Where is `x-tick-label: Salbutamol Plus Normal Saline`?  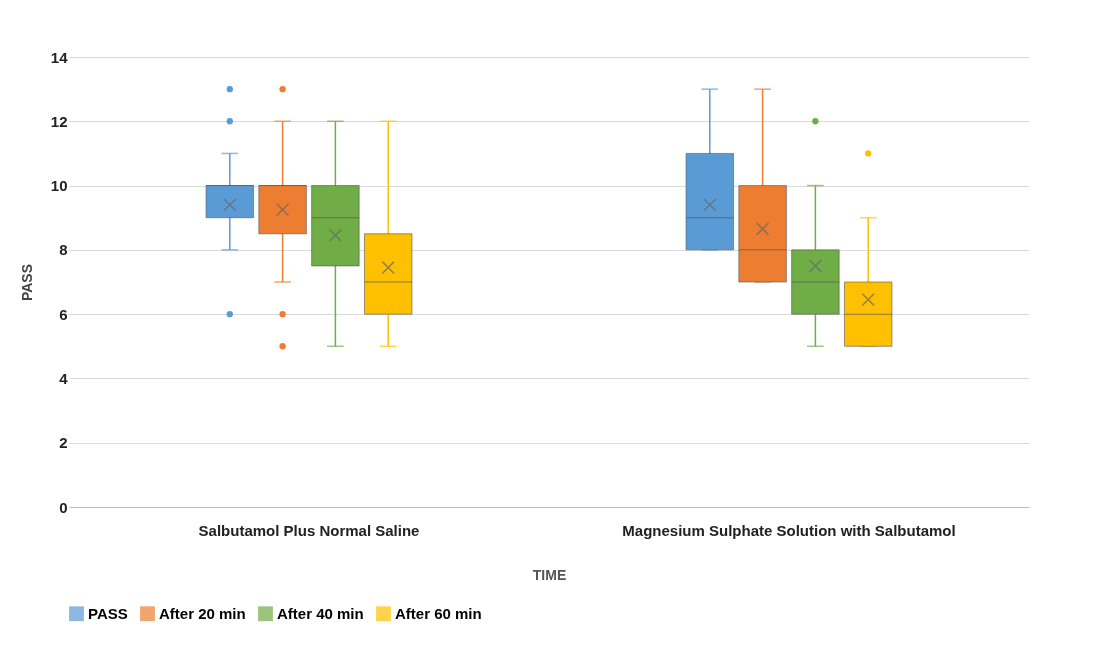
x-tick-label: Salbutamol Plus Normal Saline is located at coordinates (309, 530).